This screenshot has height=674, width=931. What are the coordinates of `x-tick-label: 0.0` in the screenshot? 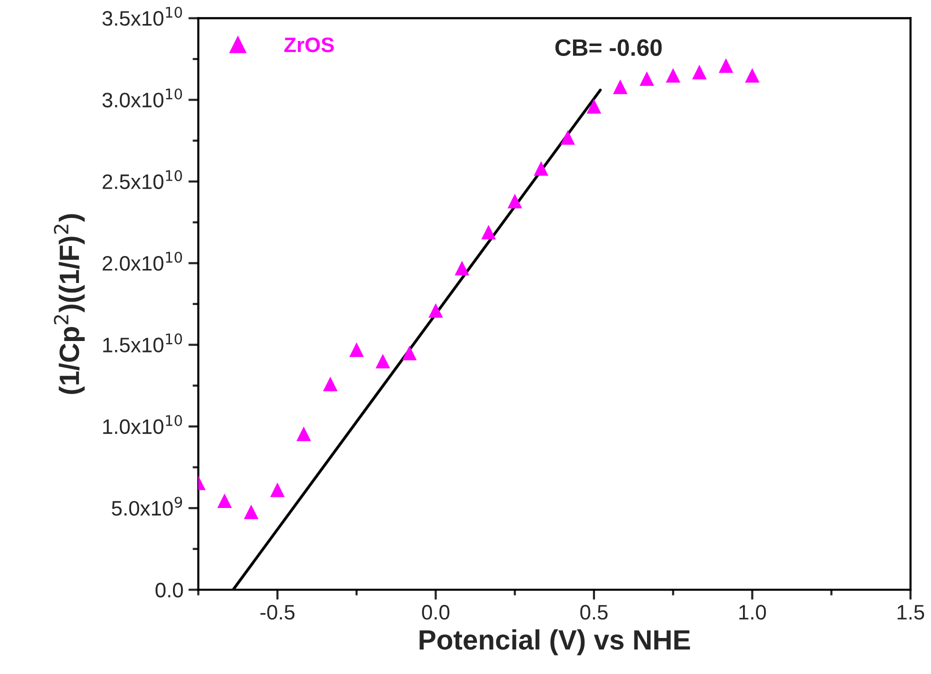 It's located at (436, 612).